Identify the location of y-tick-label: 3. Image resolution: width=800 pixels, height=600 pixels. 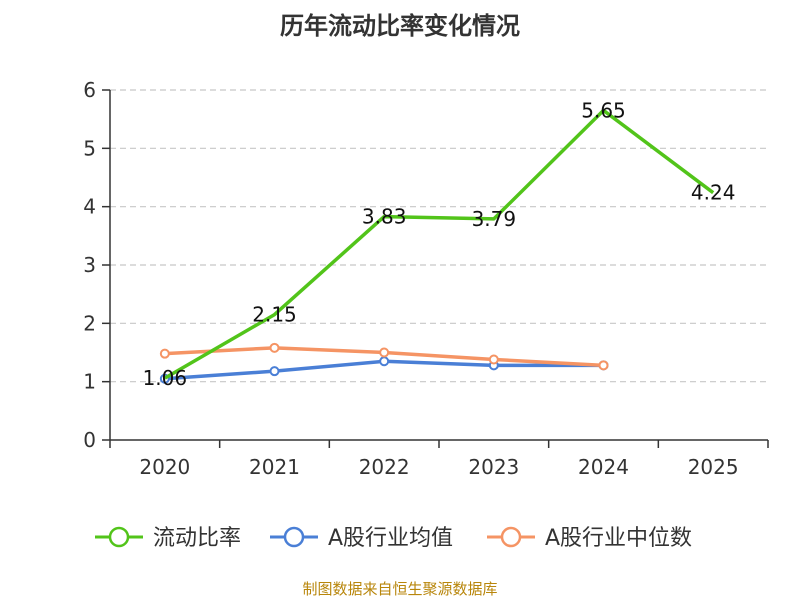
(89, 265).